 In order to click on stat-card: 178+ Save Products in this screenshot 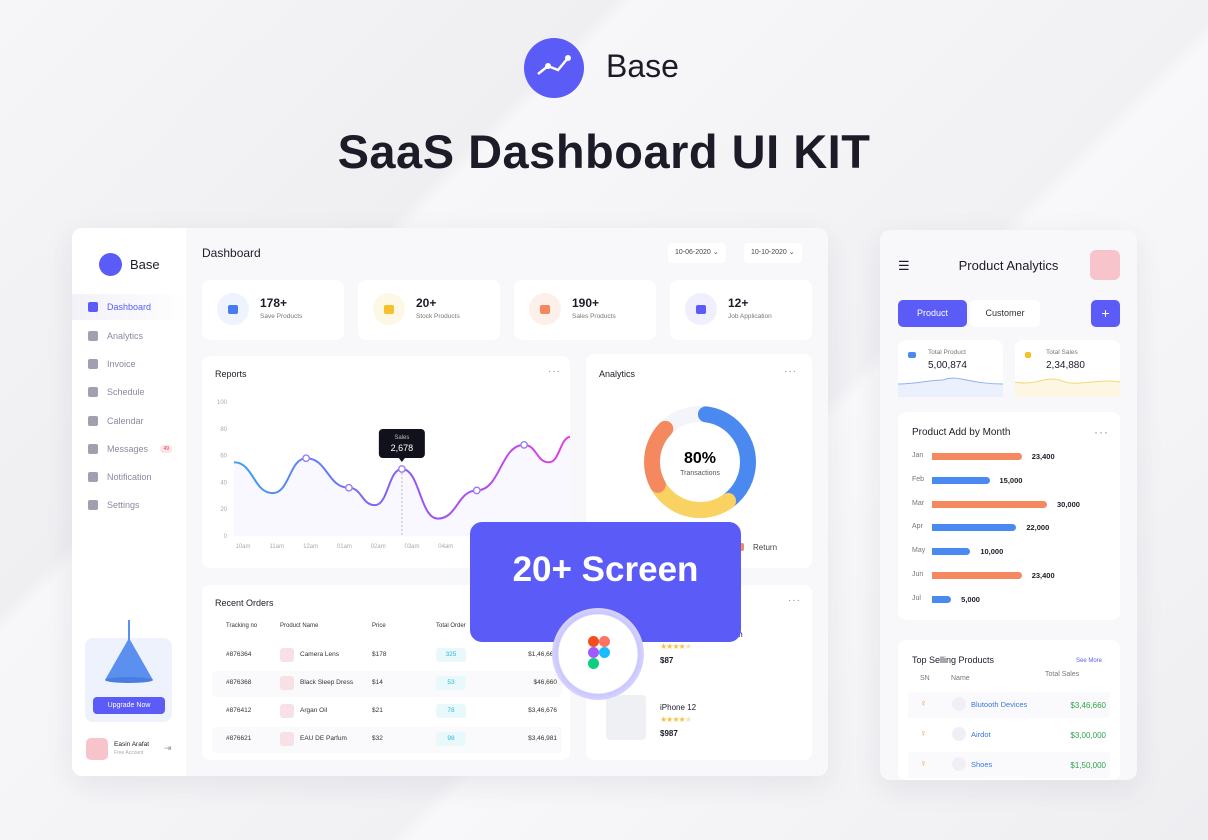, I will do `click(273, 310)`.